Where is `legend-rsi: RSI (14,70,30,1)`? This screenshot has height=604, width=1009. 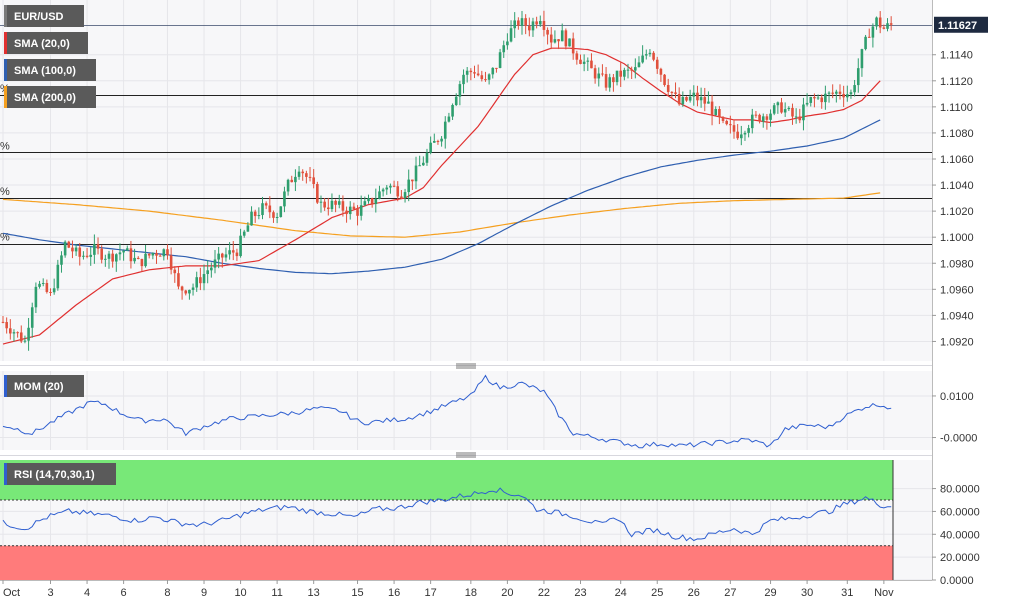 legend-rsi: RSI (14,70,30,1) is located at coordinates (60, 474).